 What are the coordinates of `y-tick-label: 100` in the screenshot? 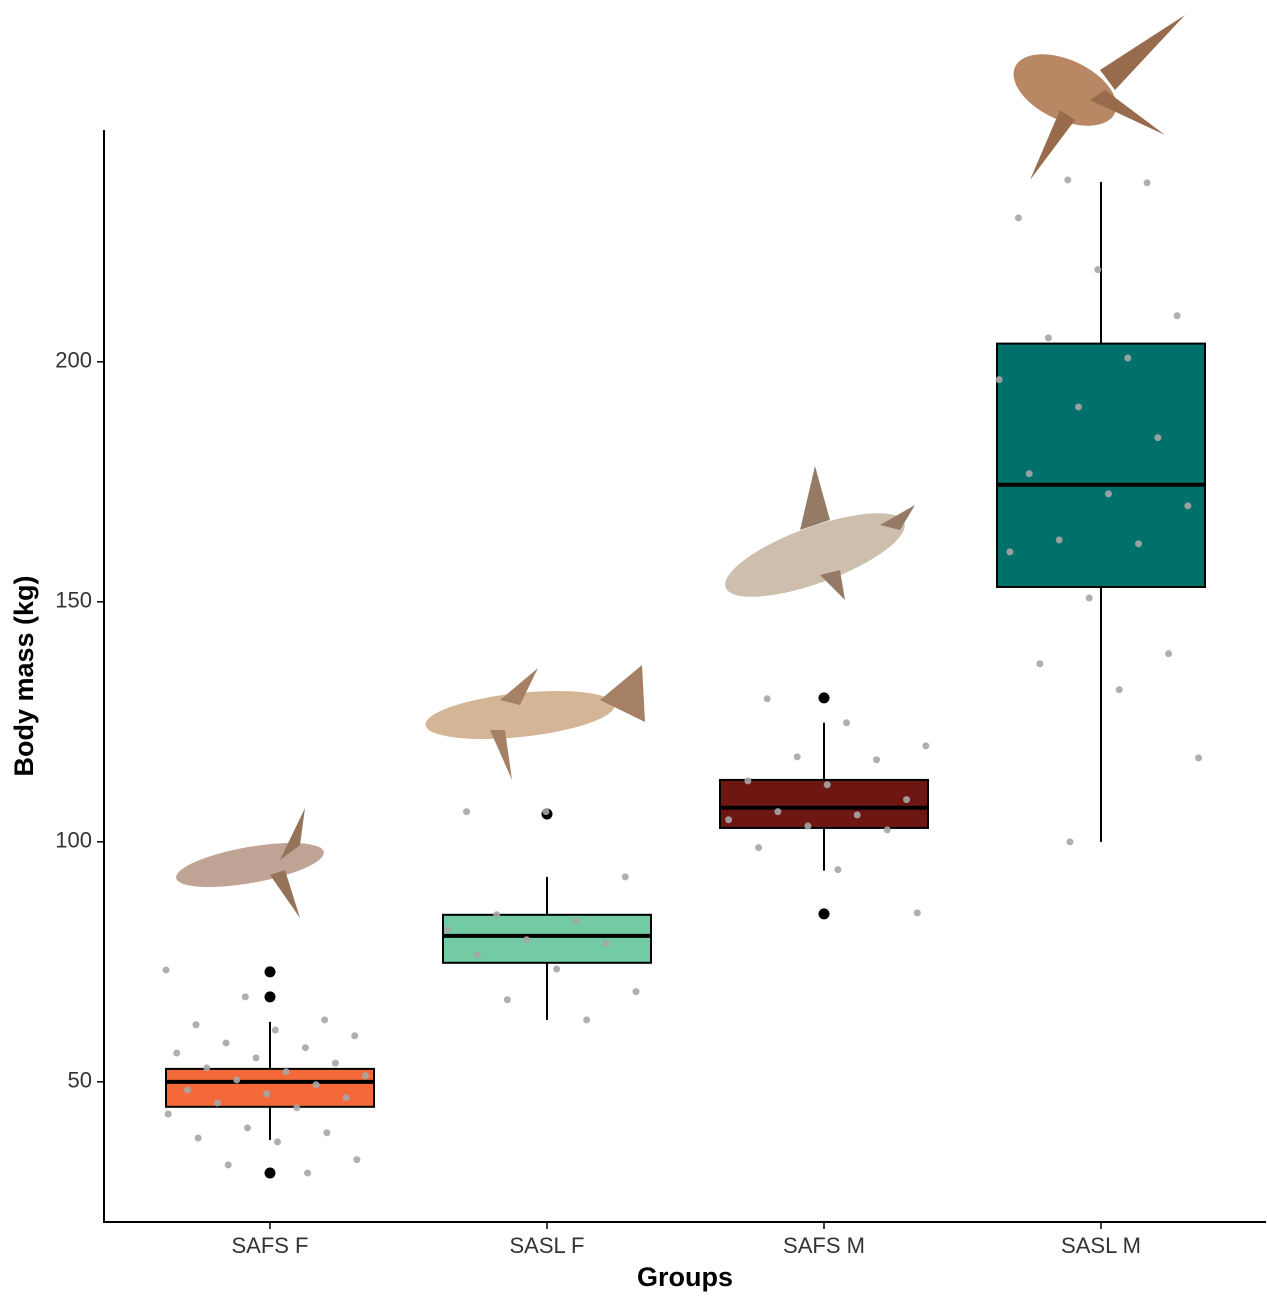 It's located at (73, 840).